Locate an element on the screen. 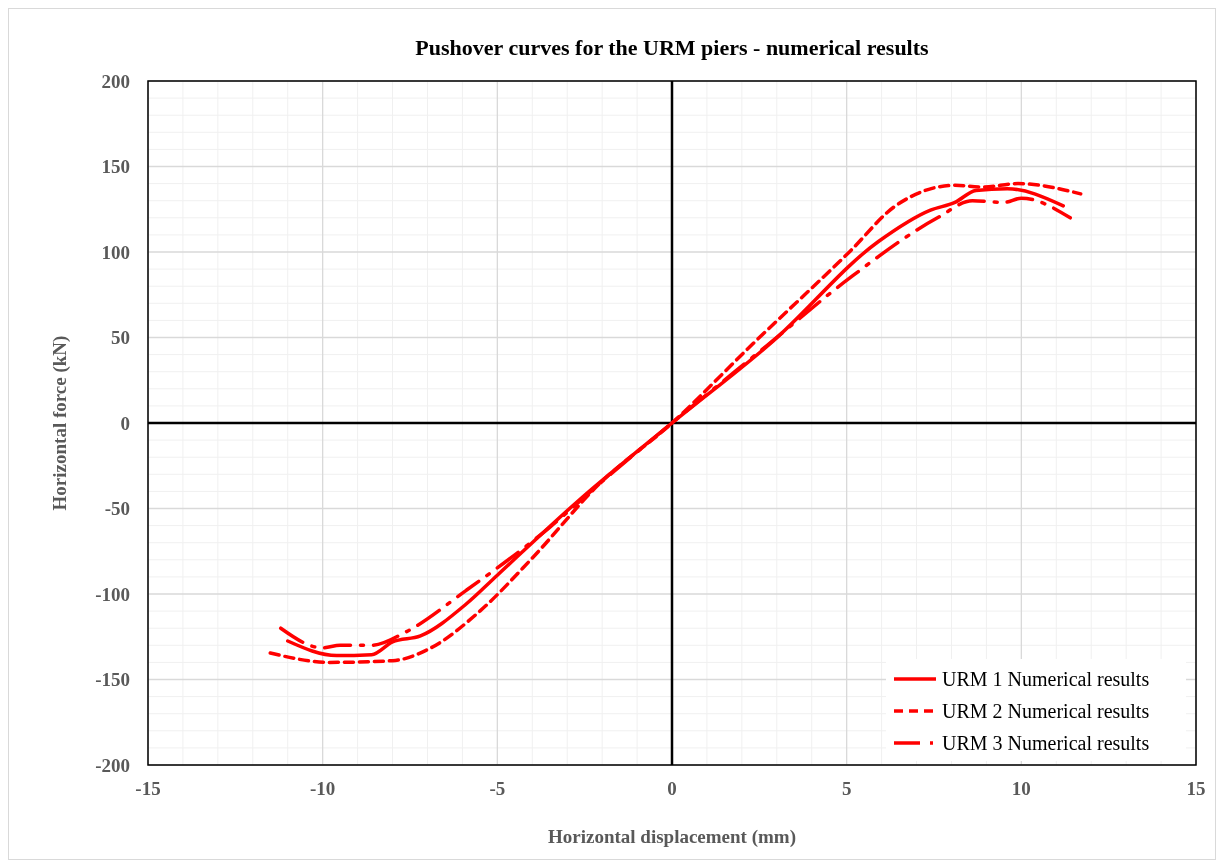 This screenshot has width=1217, height=861. x-tick-label: 5 is located at coordinates (846, 788).